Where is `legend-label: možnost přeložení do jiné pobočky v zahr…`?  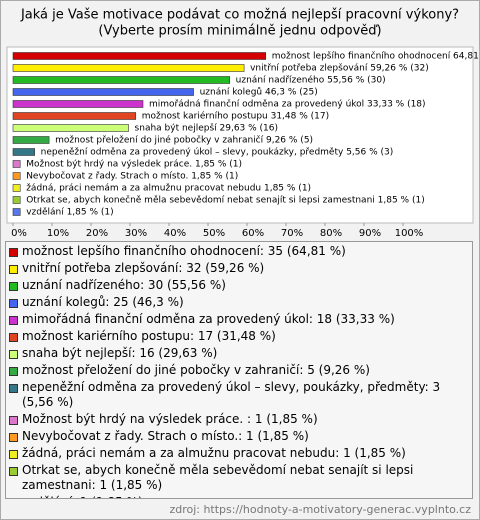
legend-label: možnost přeložení do jiné pobočky v zahr… is located at coordinates (196, 370).